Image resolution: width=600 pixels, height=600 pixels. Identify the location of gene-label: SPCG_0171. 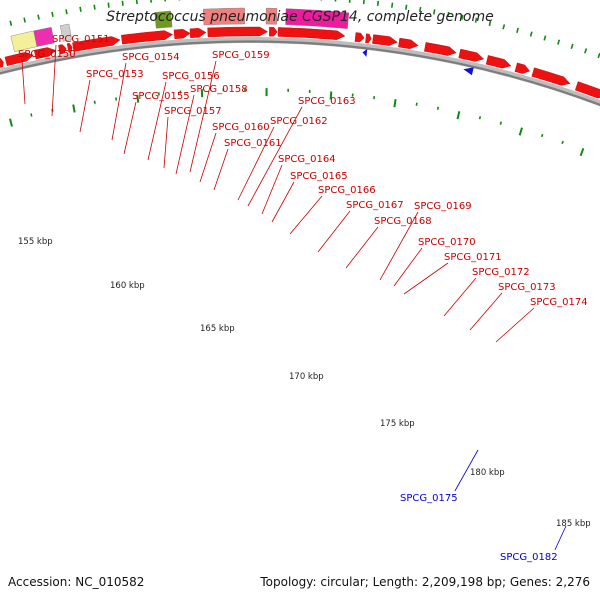
(473, 257).